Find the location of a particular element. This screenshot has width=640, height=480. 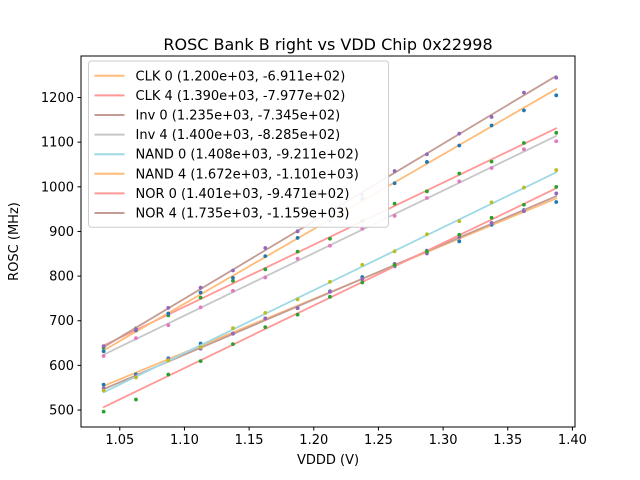

legend-text: NAND 4 (1.672e+03, -1.101e+03) is located at coordinates (247, 174).